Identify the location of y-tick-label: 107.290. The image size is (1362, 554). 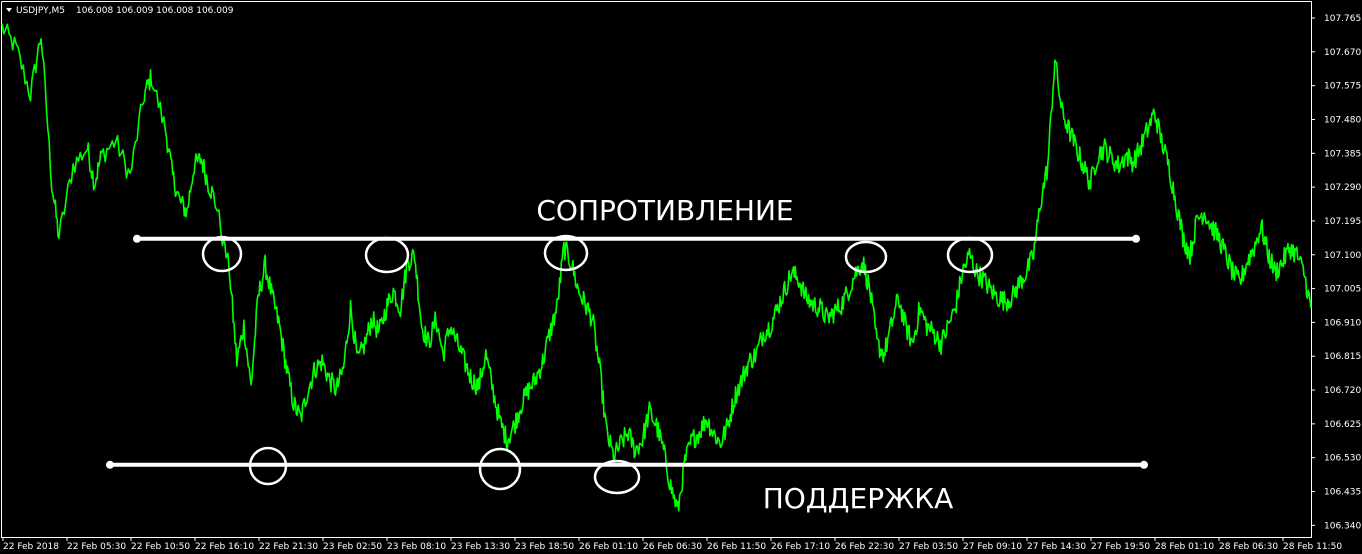
(1342, 188).